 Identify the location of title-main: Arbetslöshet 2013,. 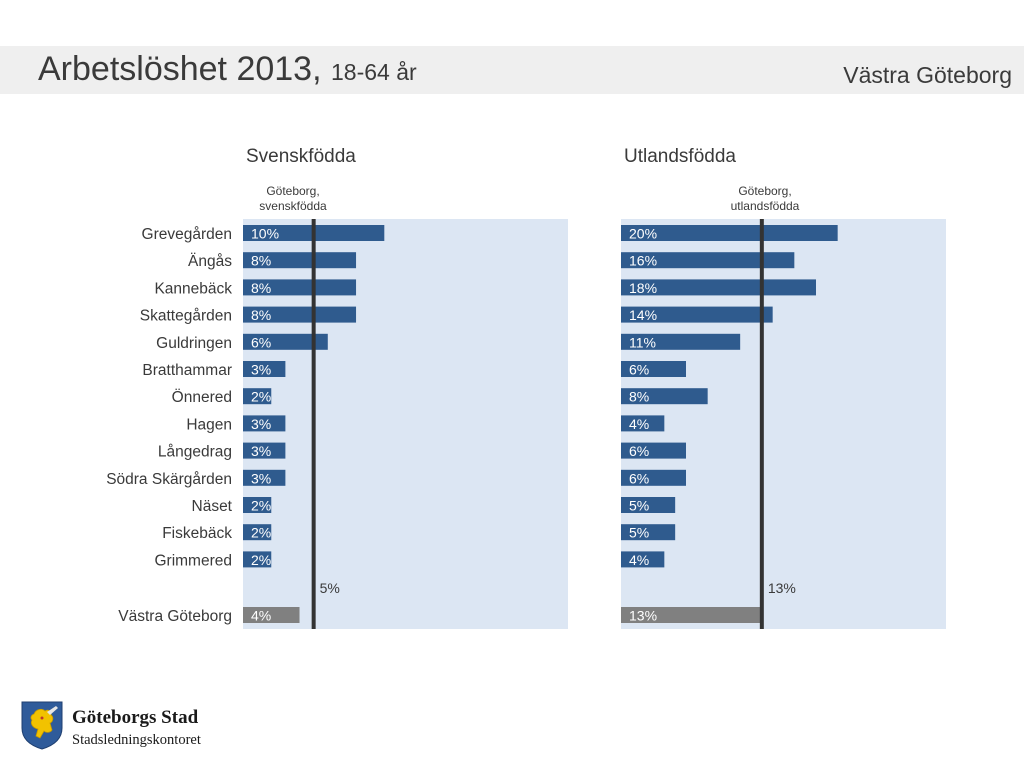
(180, 69).